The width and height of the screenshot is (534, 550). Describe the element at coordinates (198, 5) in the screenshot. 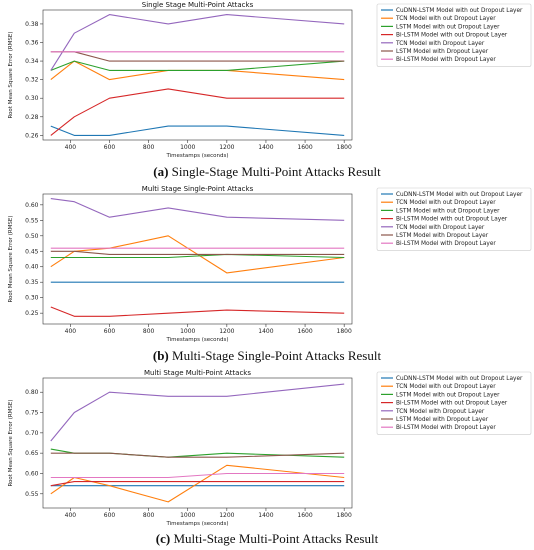

I see `chart-title: Single Stage Multi-Point Attacks` at that location.